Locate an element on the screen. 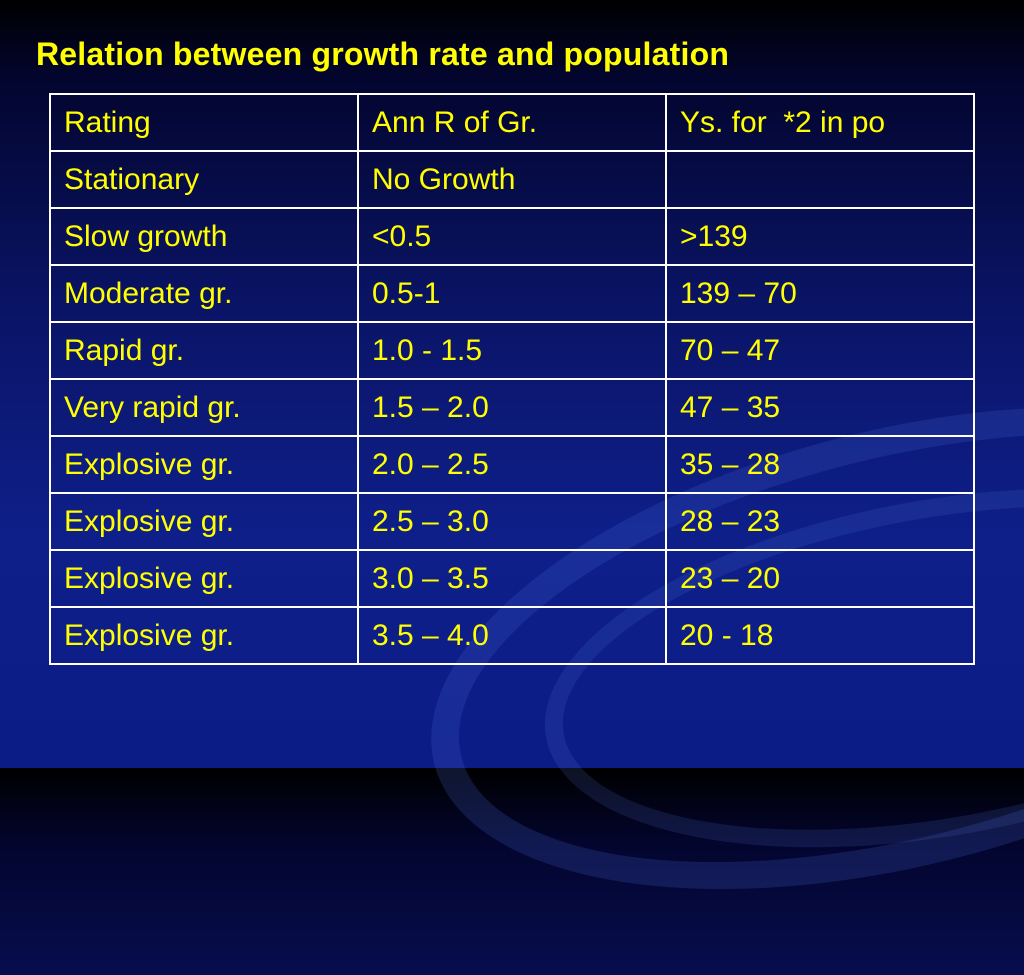 This screenshot has height=975, width=1024. table-row: Stationary No Growth is located at coordinates (512, 179).